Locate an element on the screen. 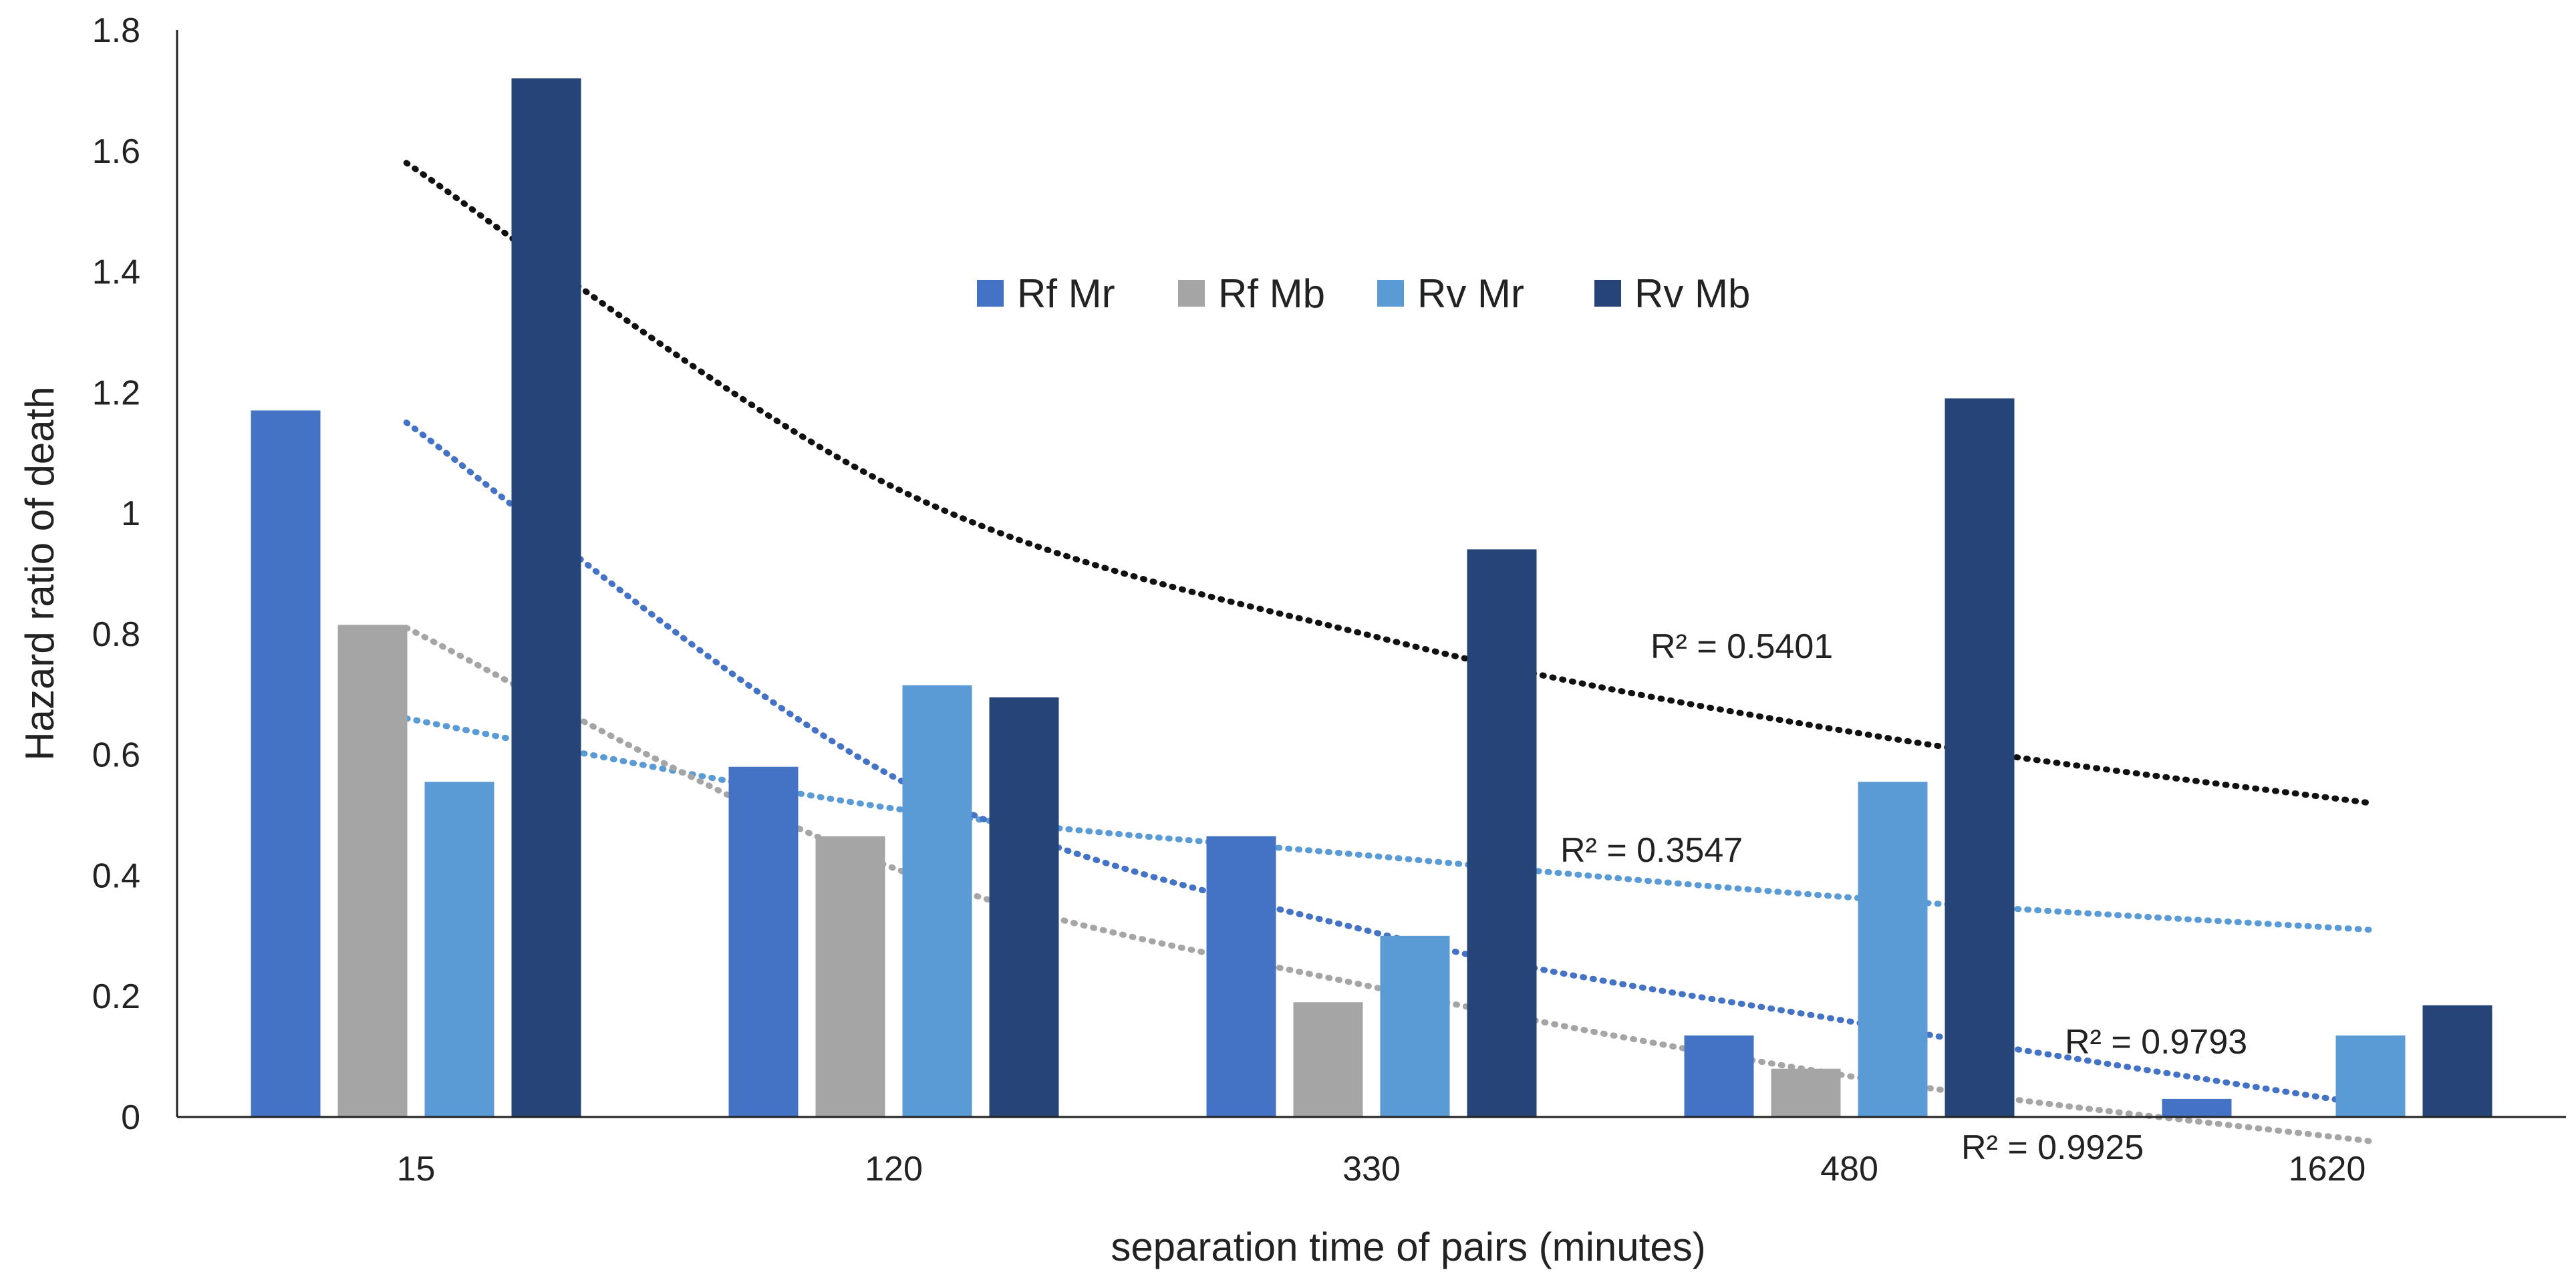  legend-item-rv-mr: Rv Mr is located at coordinates (1450, 293).